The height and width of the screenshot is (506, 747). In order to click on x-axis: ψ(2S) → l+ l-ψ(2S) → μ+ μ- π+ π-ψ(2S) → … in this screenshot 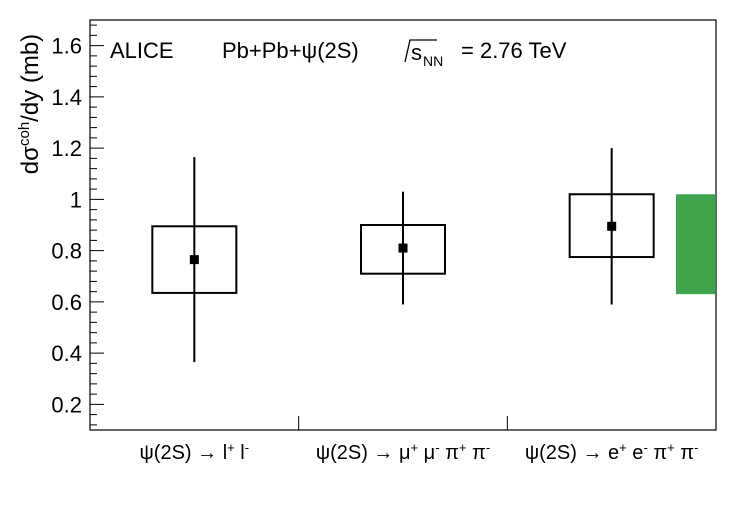, I will do `click(419, 440)`.